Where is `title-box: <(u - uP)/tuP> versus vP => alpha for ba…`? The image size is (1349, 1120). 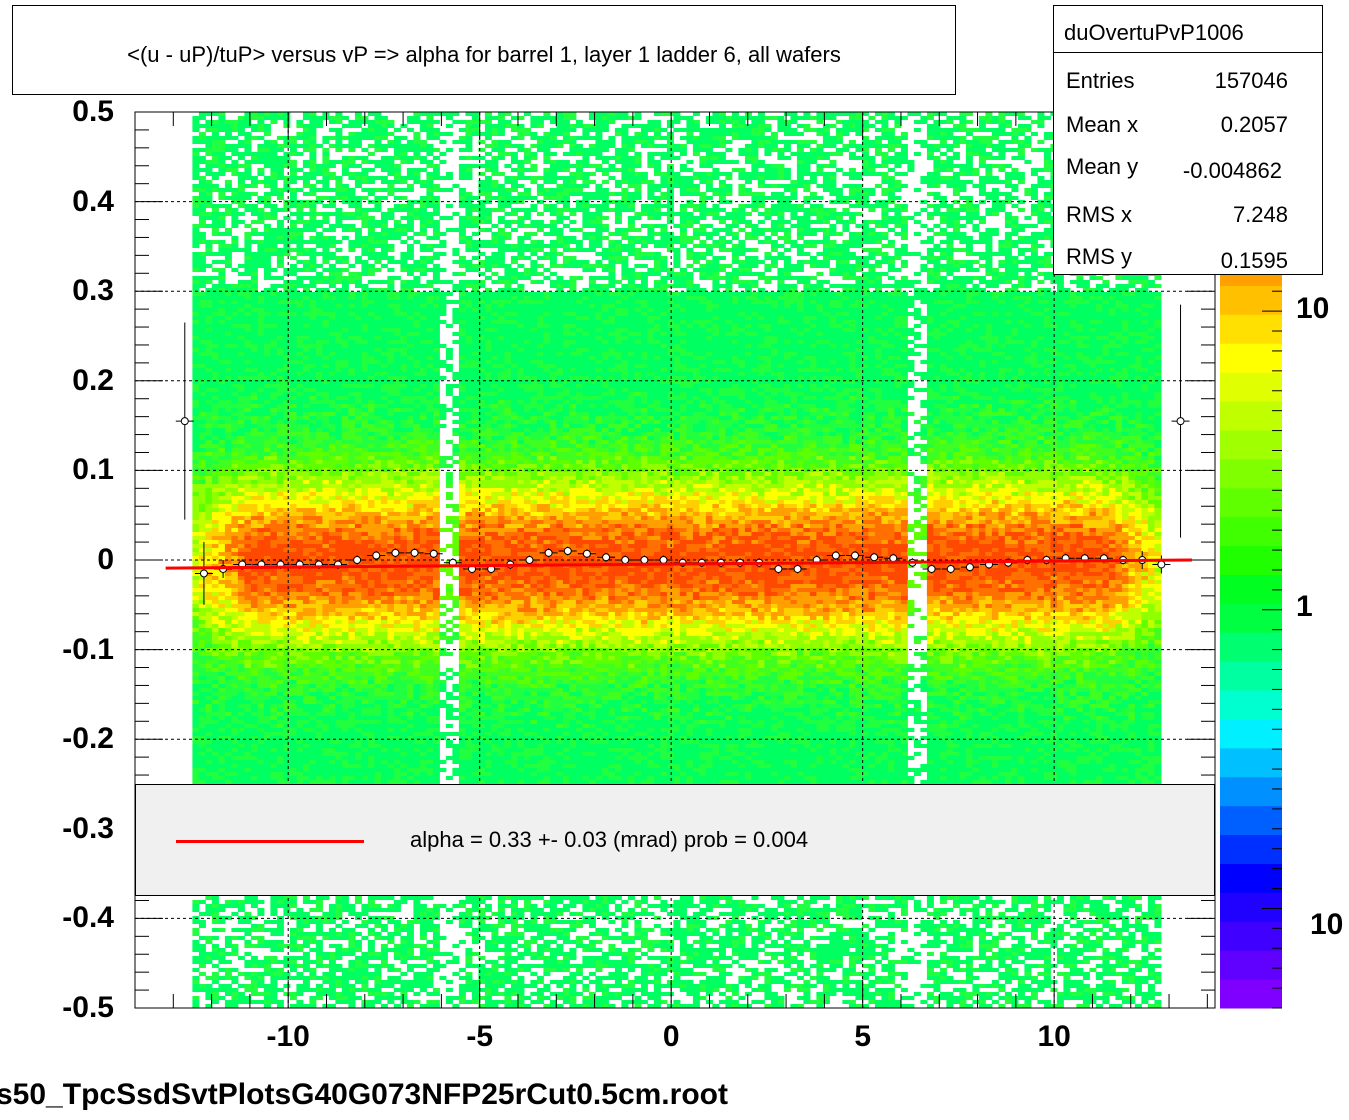
title-box: <(u - uP)/tuP> versus vP => alpha for ba… is located at coordinates (484, 50).